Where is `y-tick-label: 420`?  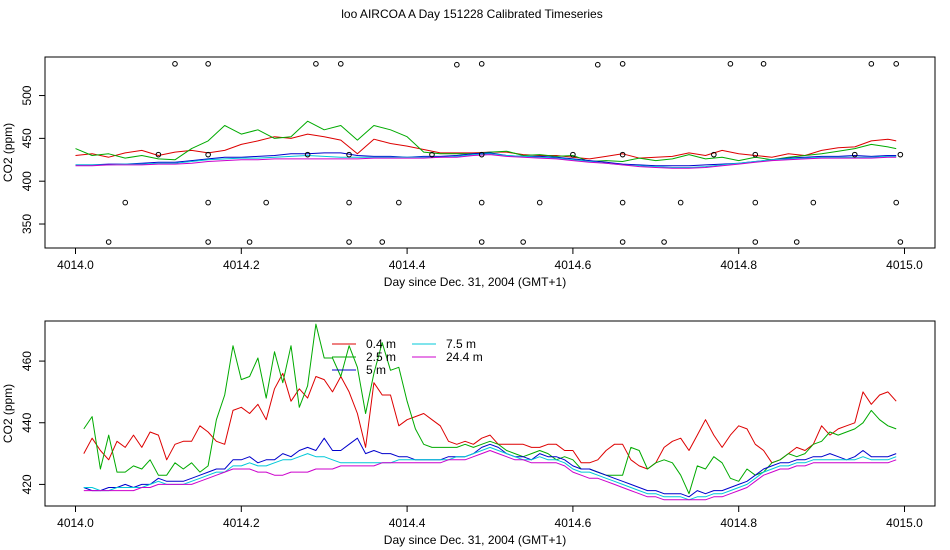 y-tick-label: 420 is located at coordinates (27, 484).